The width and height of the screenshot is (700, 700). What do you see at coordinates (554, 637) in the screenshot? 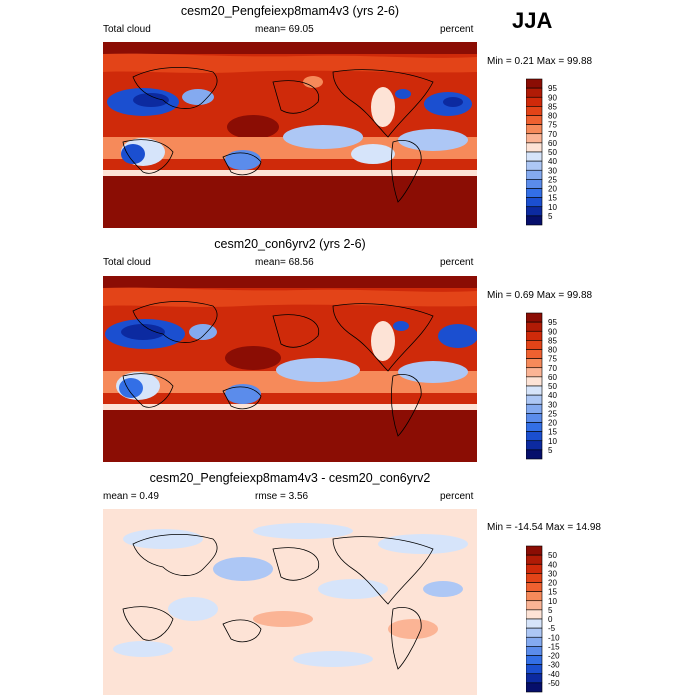
I see `colorbar-tick-label: -10` at bounding box center [554, 637].